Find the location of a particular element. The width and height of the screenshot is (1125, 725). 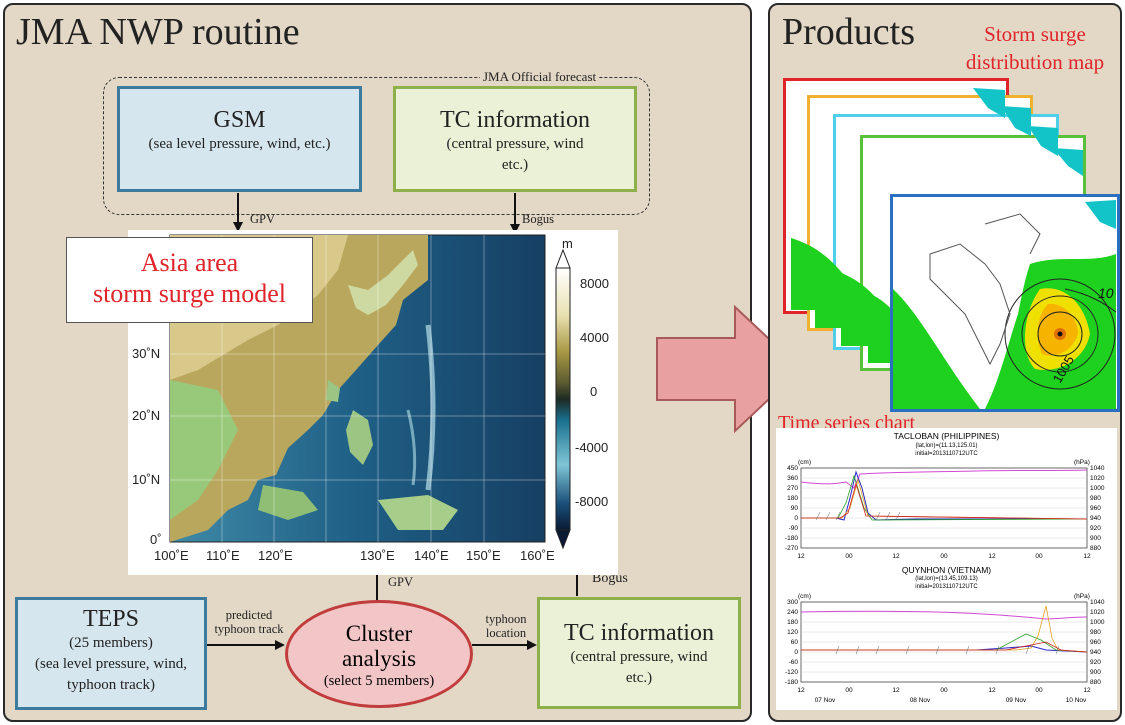

chart2-date-labels: 07 Nov 08 Nov 09 Nov 10 Nov is located at coordinates (951, 700).